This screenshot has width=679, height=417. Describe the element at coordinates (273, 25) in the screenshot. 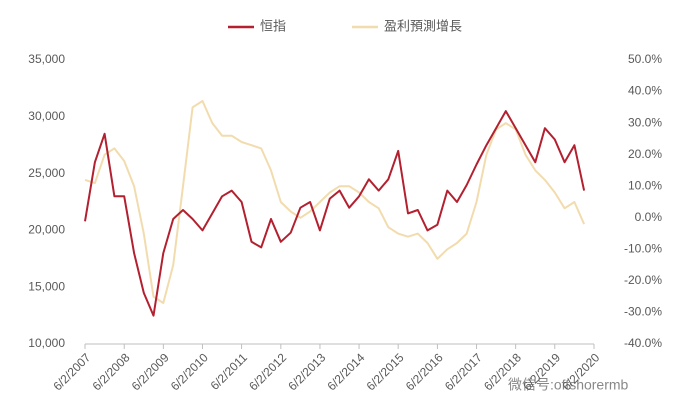

I see `legend-label: 恒指` at that location.